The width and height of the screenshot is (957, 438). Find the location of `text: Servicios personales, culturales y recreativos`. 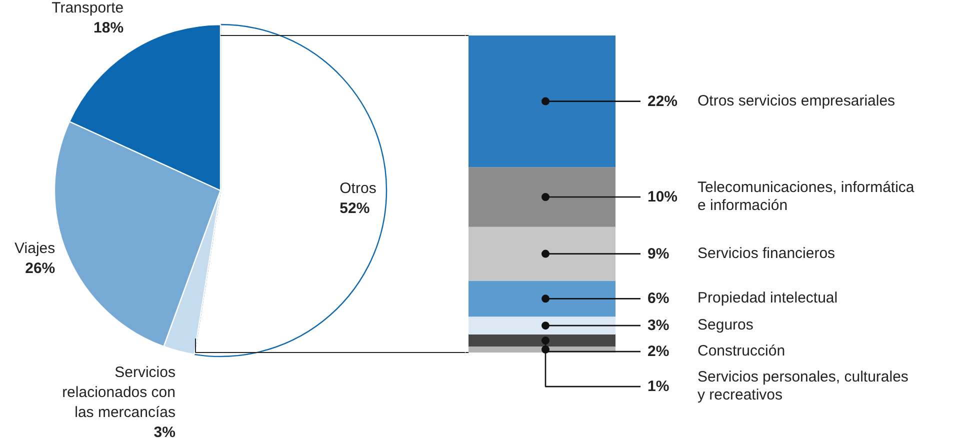

text: Servicios personales, culturales y recreativos is located at coordinates (803, 386).